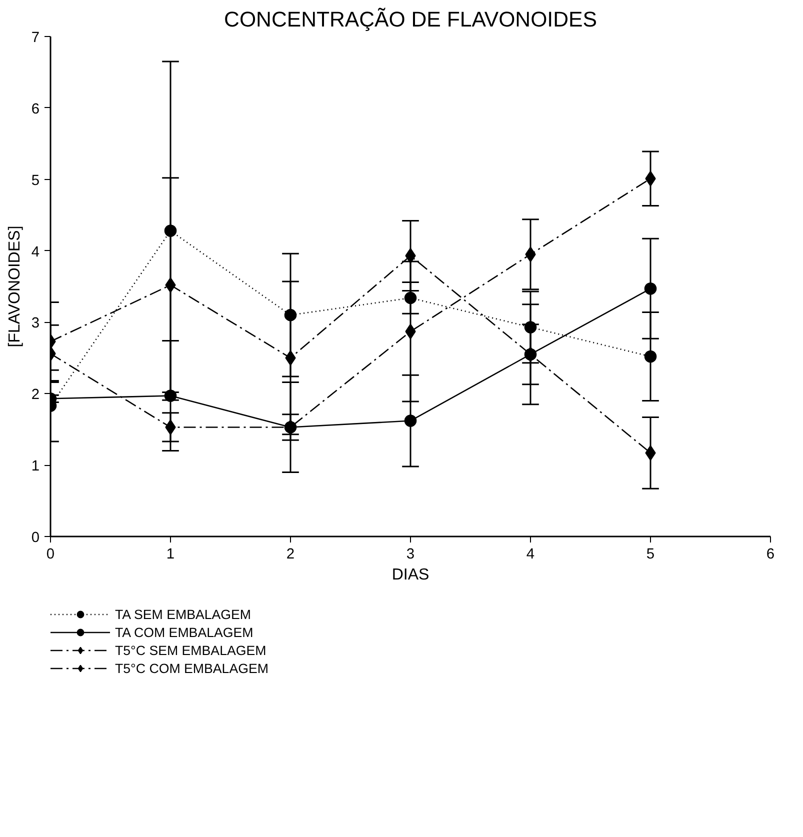 This screenshot has width=803, height=837. What do you see at coordinates (170, 554) in the screenshot?
I see `x-tick-label: 1` at bounding box center [170, 554].